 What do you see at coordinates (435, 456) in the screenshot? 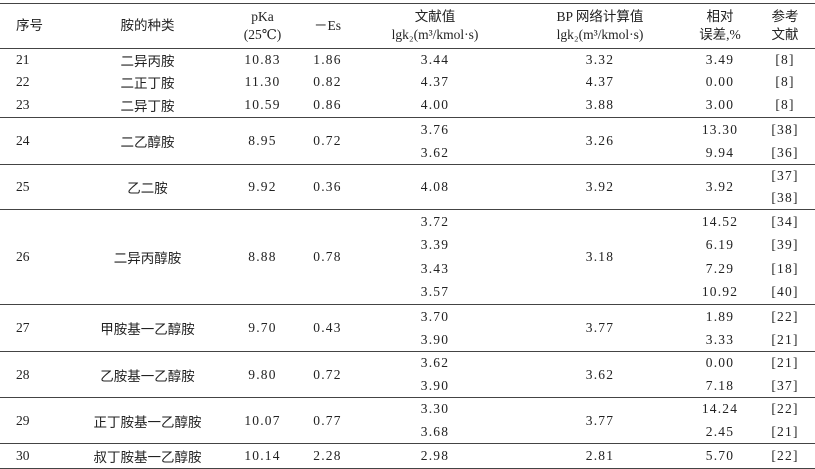
I see `cell-stack: 2.98` at bounding box center [435, 456].